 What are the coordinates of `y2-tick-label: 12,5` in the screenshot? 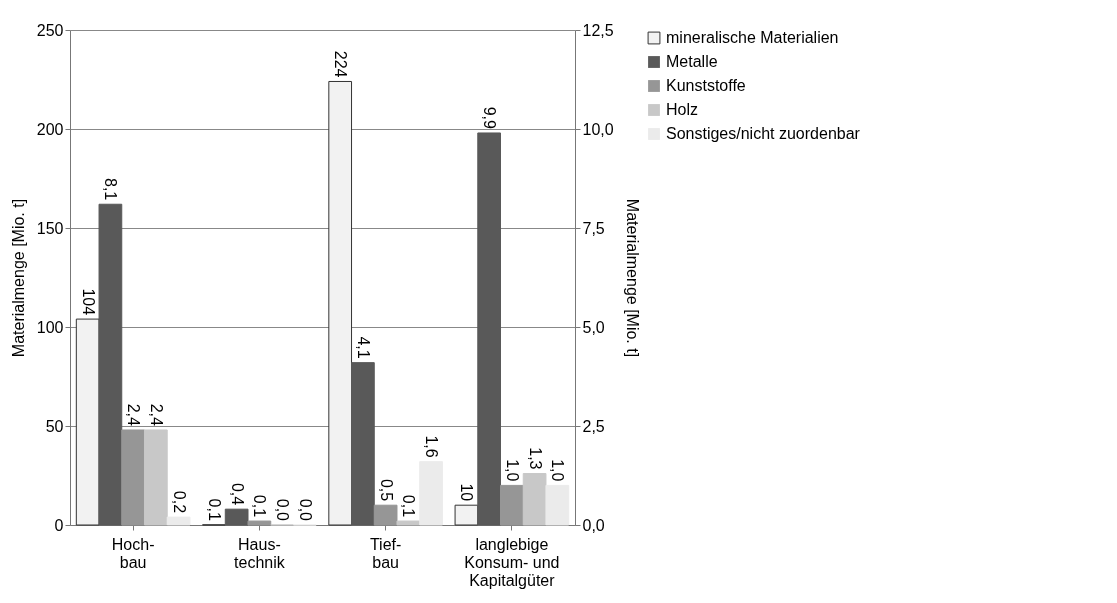 It's located at (598, 30).